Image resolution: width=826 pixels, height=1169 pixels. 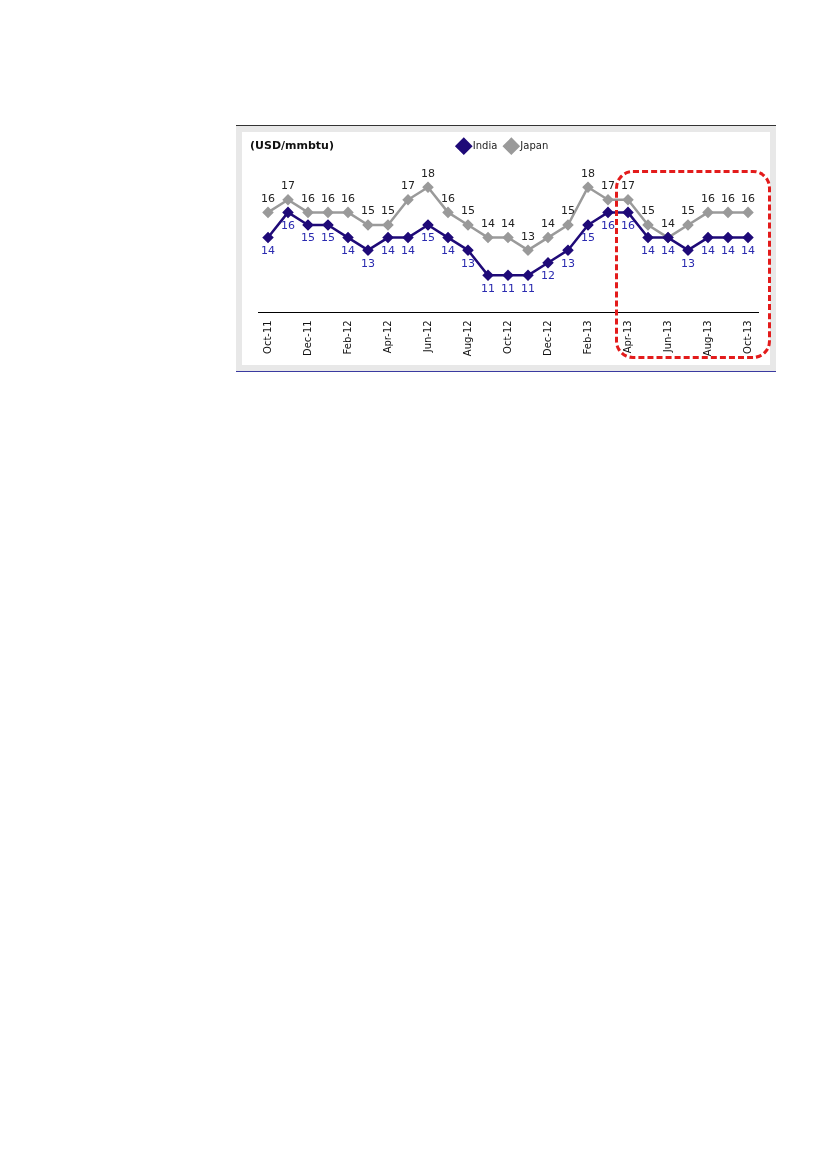 What do you see at coordinates (427, 337) in the screenshot?
I see `x-tick-label: Jun-12` at bounding box center [427, 337].